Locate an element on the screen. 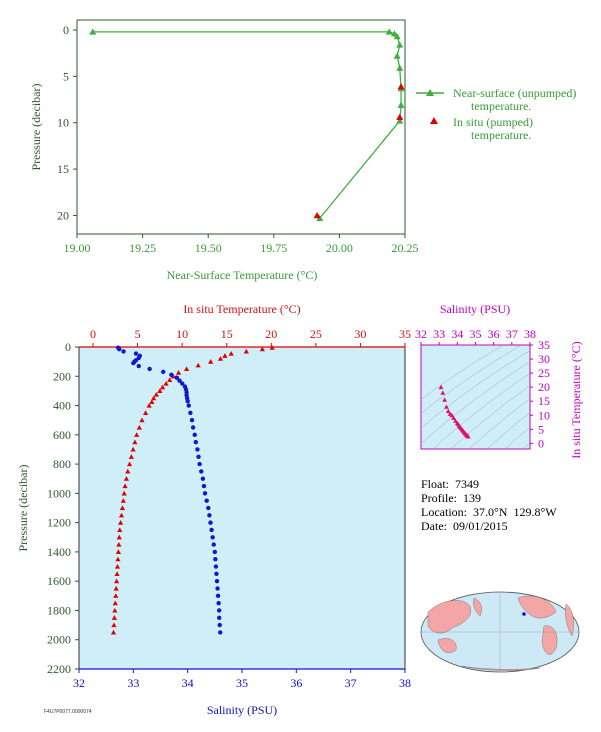 The width and height of the screenshot is (601, 732). top-y-tick-label: 15 is located at coordinates (63, 169).